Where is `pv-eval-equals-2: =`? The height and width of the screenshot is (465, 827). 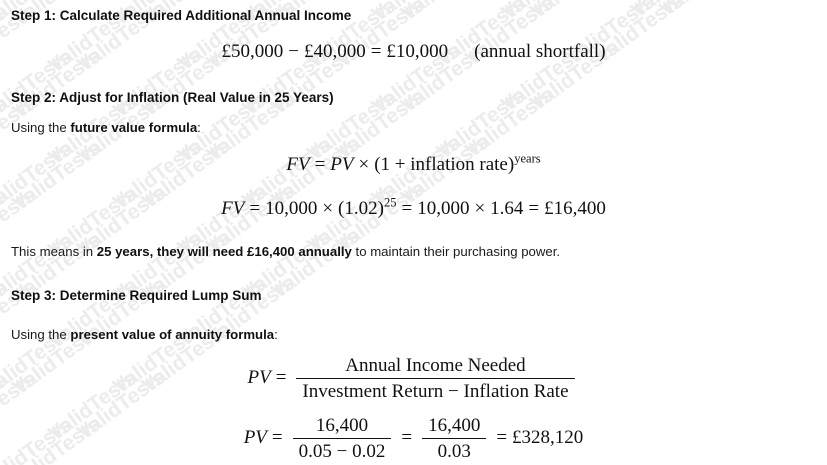
pv-eval-equals-2: = is located at coordinates (407, 438).